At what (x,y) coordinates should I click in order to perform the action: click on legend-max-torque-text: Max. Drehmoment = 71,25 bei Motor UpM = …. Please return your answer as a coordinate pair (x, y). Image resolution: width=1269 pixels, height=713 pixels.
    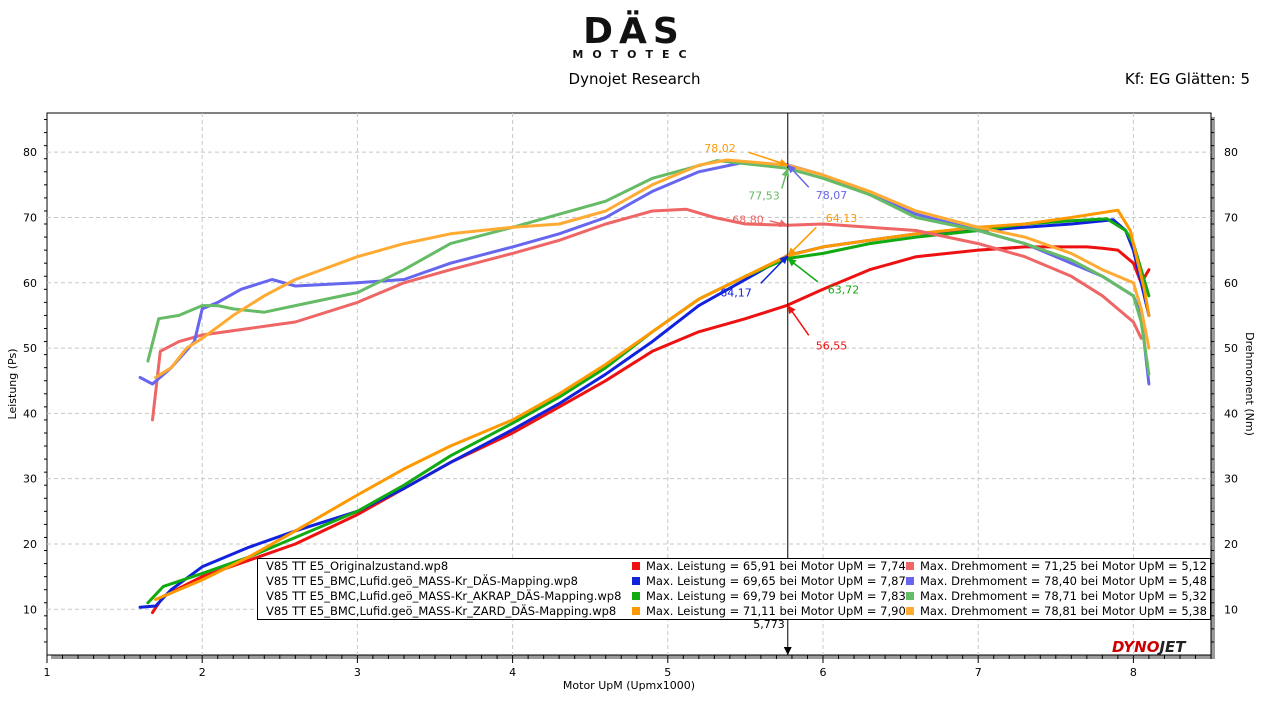
    Looking at the image, I should click on (1063, 566).